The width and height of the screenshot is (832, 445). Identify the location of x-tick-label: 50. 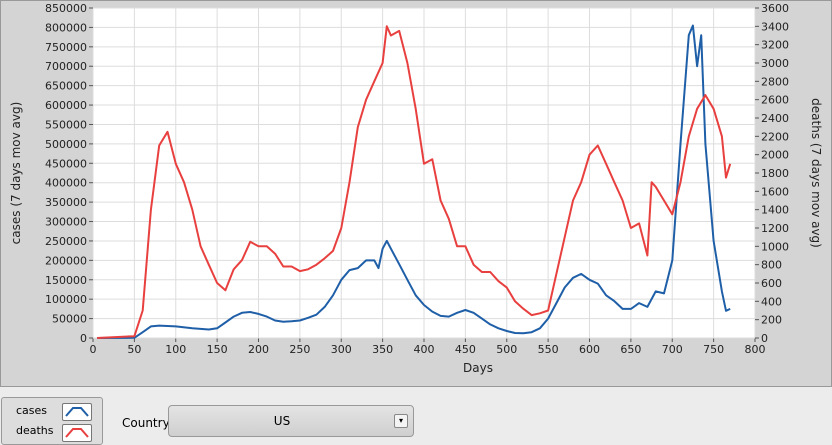
(134, 349).